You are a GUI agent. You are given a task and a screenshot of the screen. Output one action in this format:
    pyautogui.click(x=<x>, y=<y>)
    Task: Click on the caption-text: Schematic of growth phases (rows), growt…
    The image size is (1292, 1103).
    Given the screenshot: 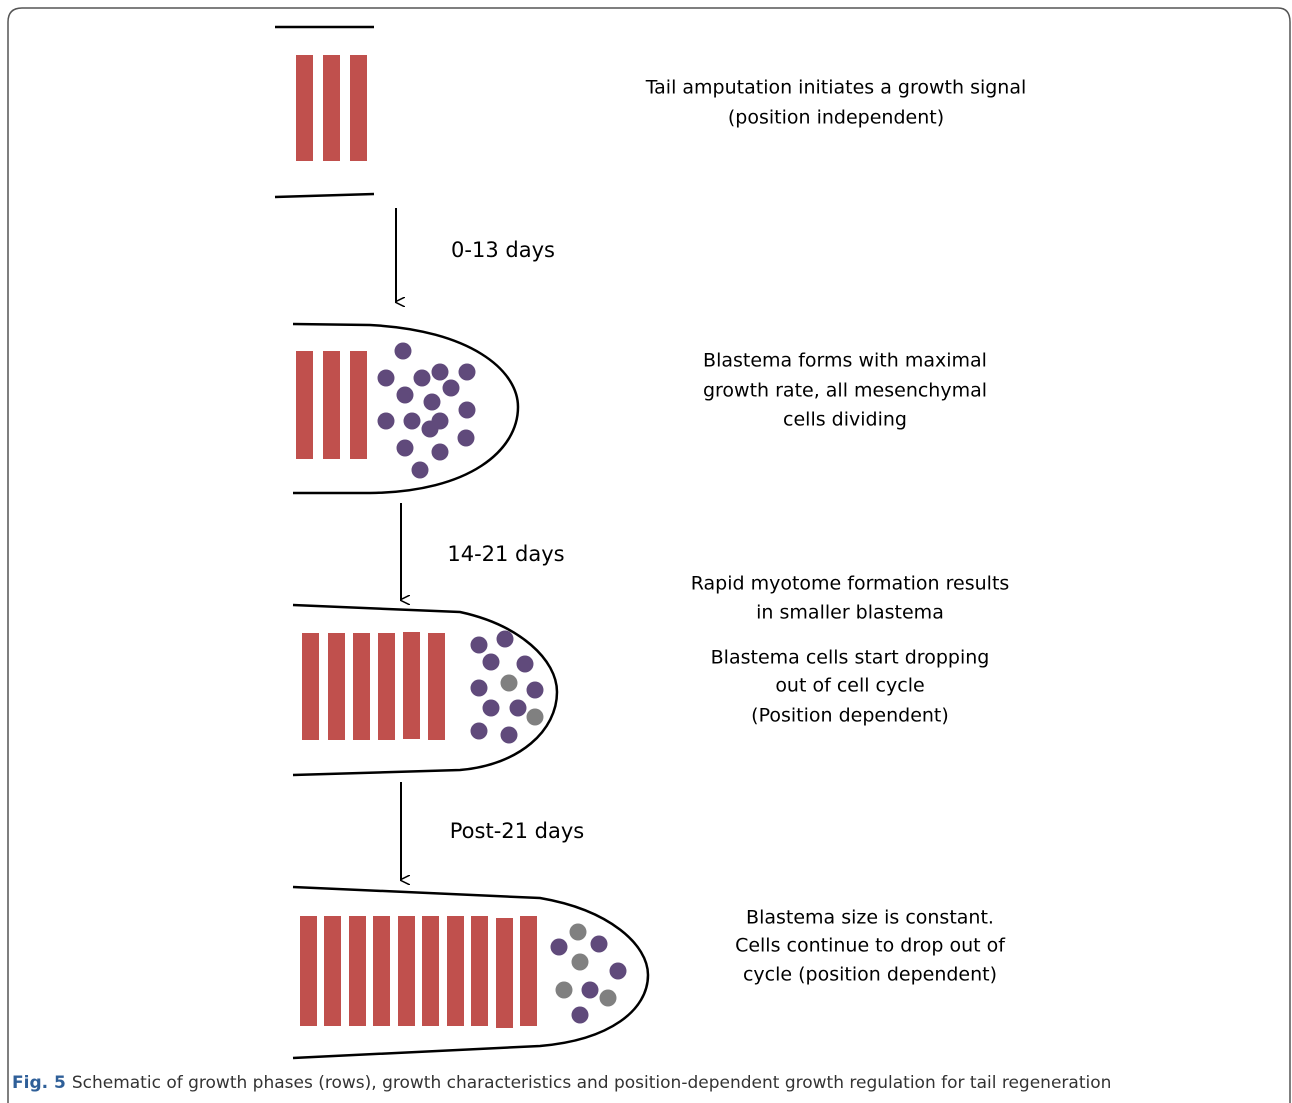 What is the action you would take?
    pyautogui.click(x=592, y=1083)
    